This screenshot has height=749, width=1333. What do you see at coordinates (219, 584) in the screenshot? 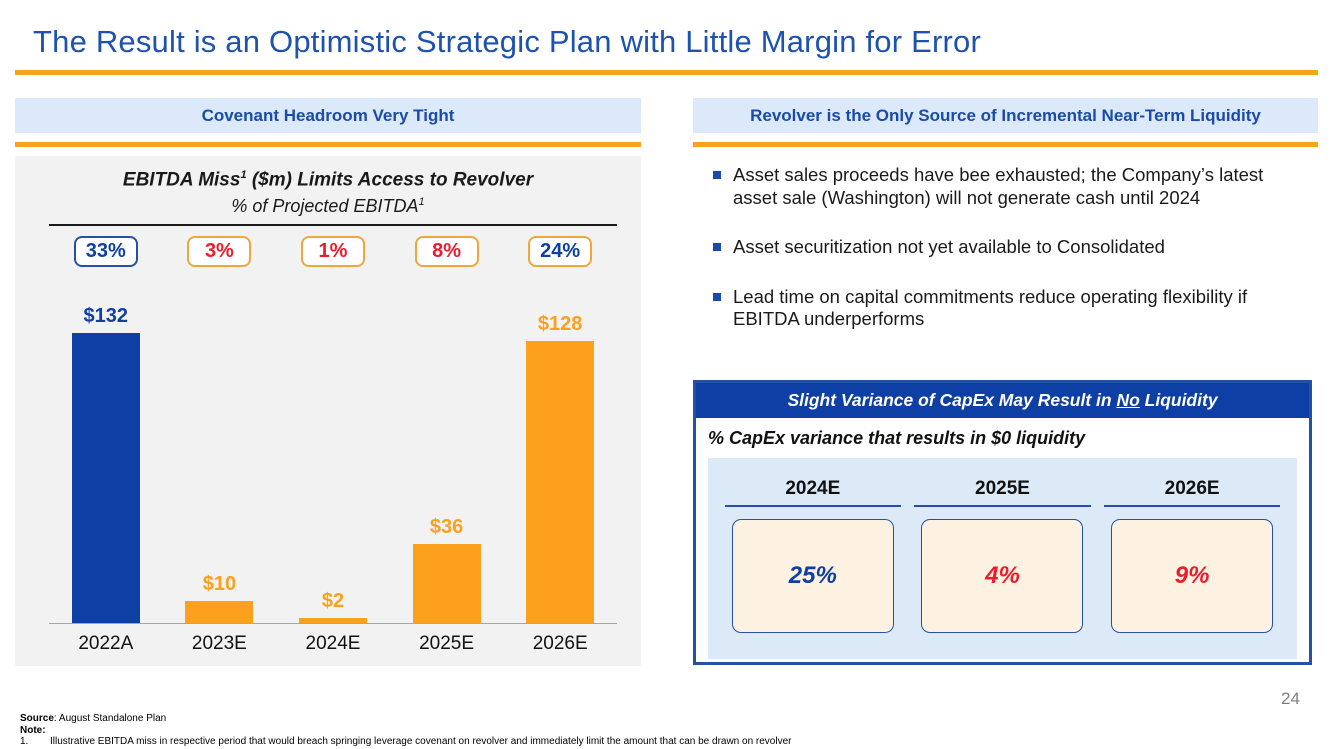
I see `bar-value-label: $10` at bounding box center [219, 584].